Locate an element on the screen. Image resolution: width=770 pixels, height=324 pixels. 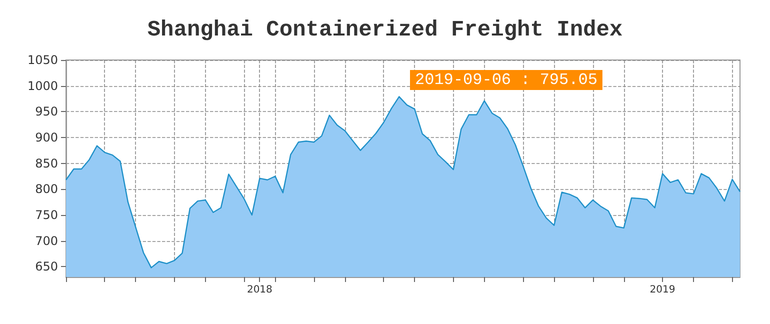
annotation: 2019-09-06 : 795.05 is located at coordinates (506, 80).